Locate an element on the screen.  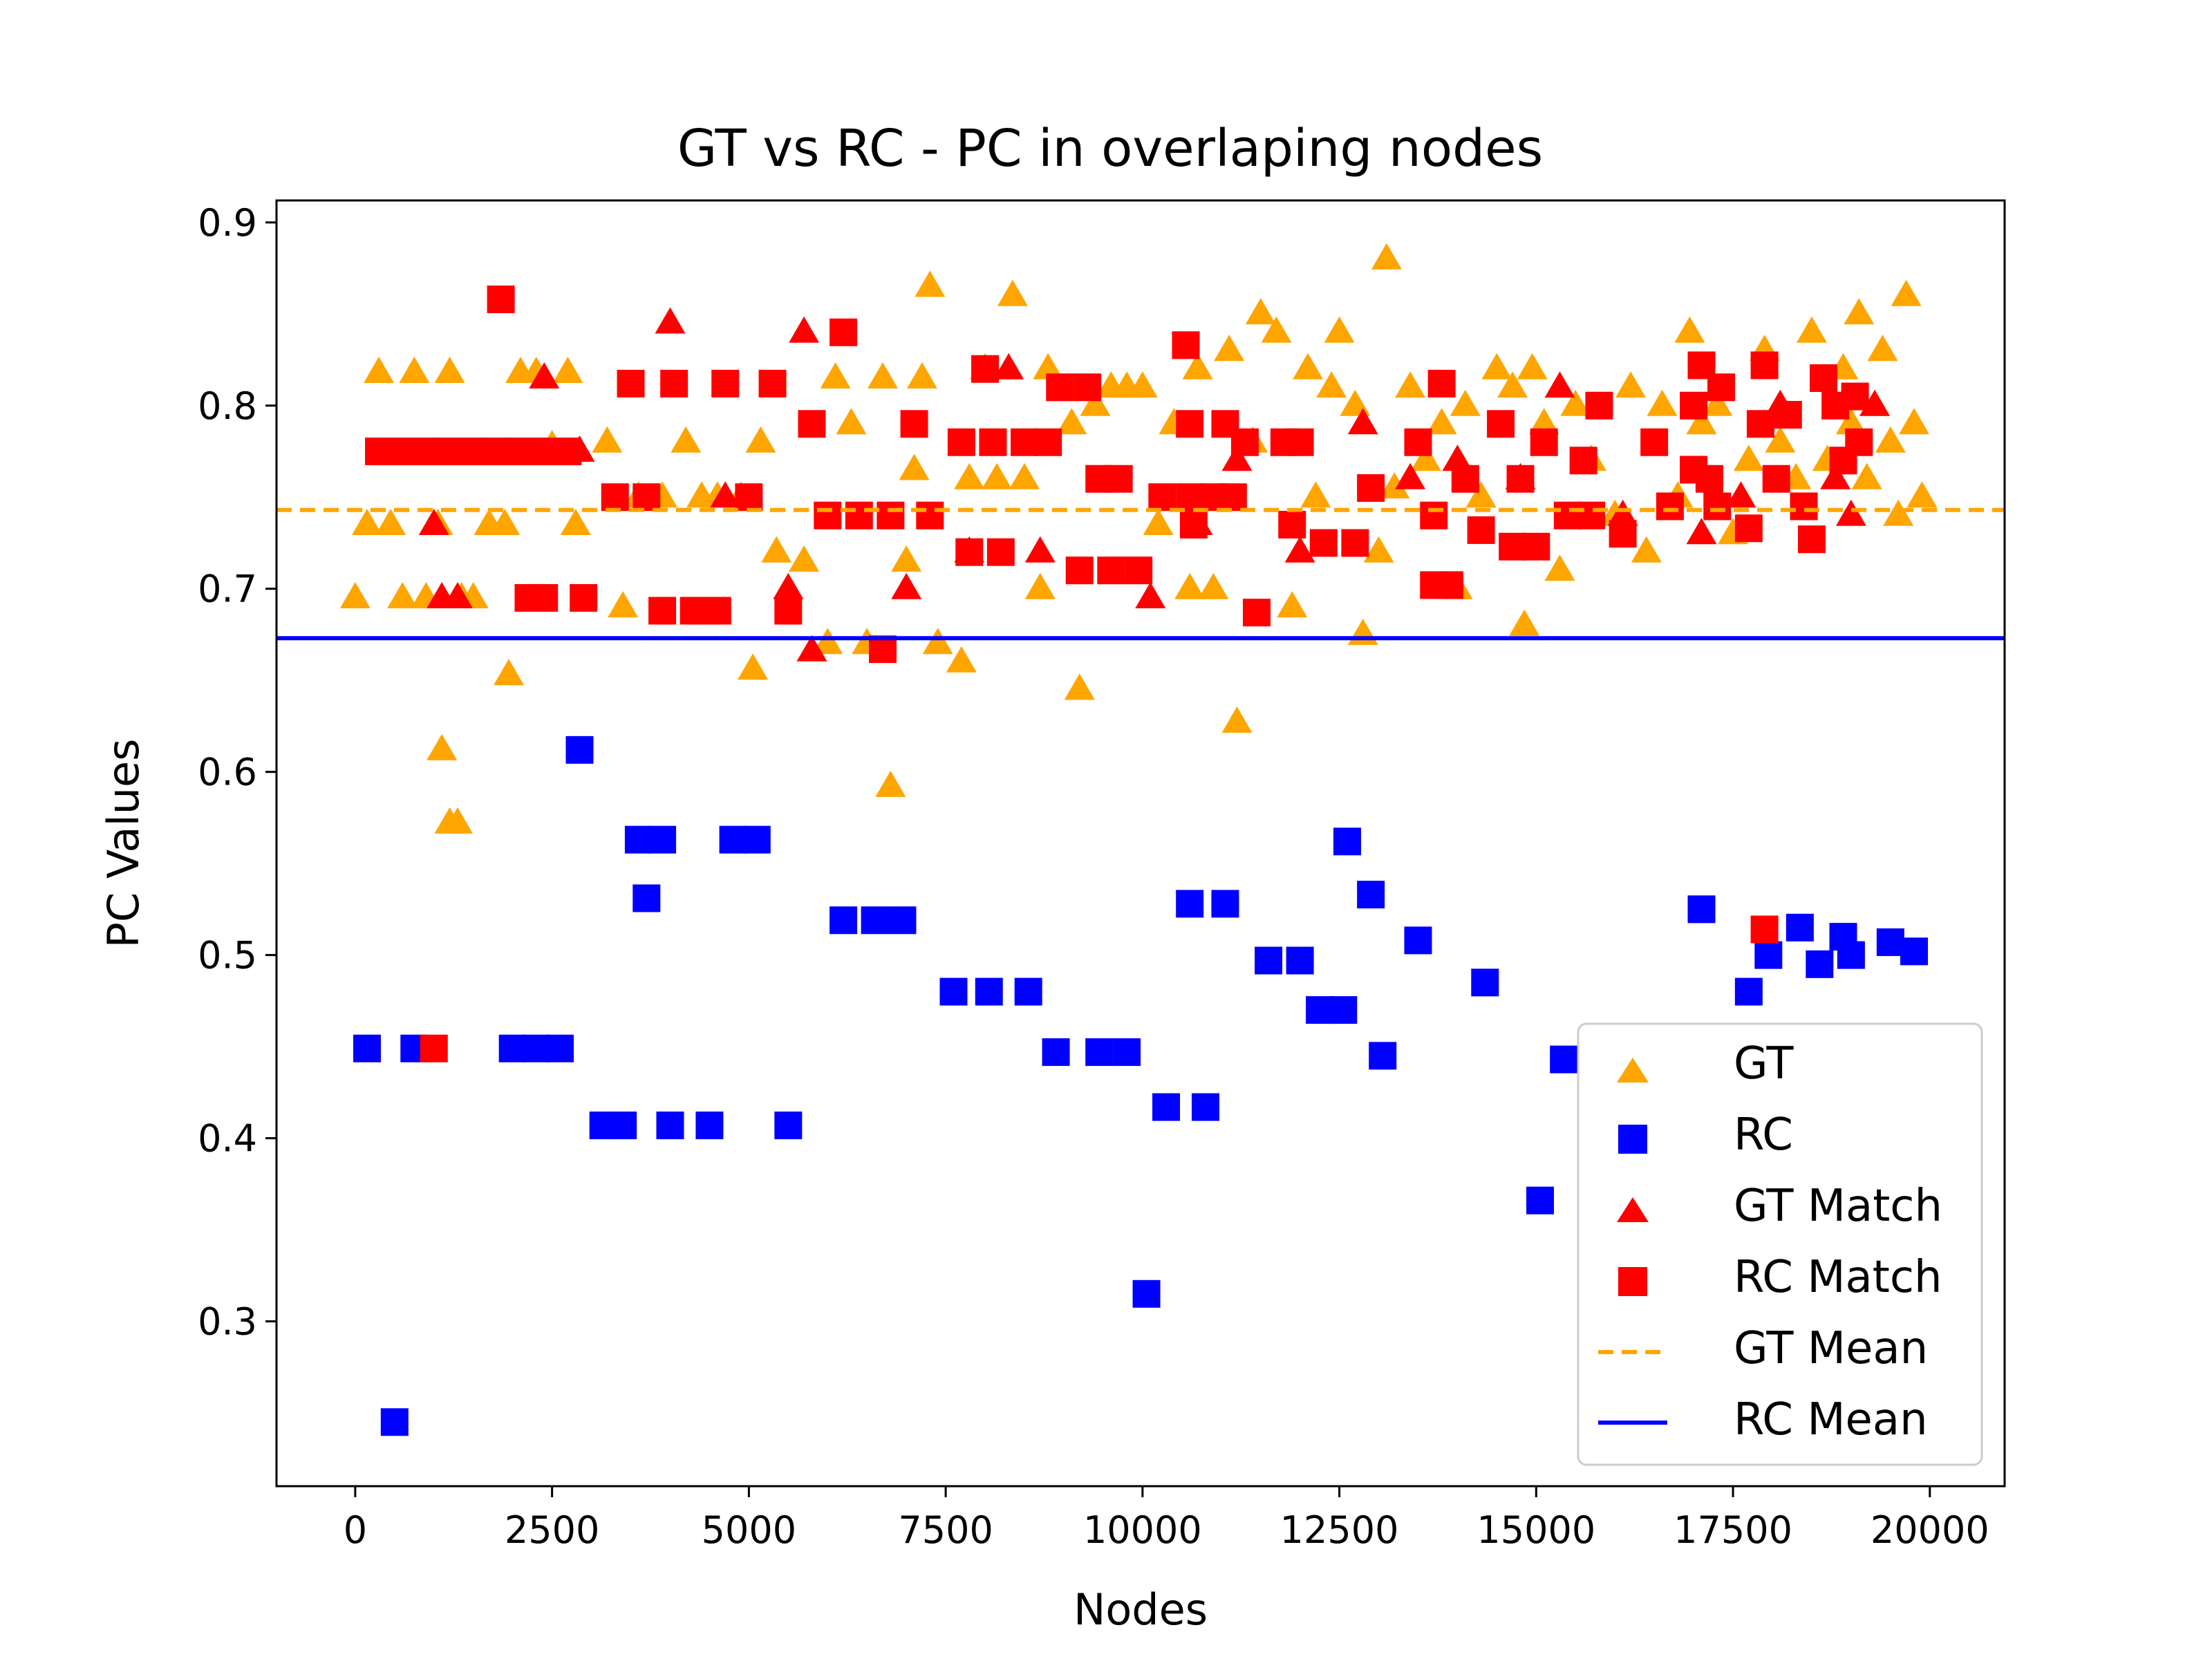
x-tick-label: 12500 is located at coordinates (1339, 1530).